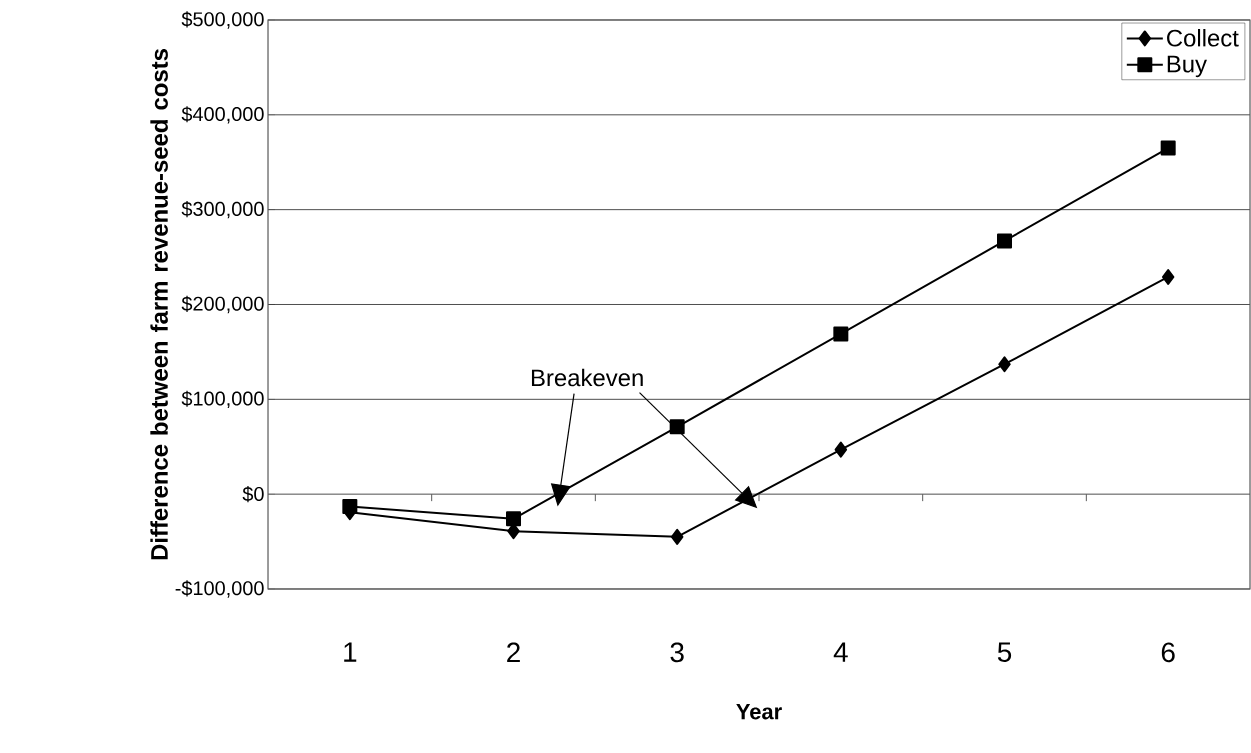 Image resolution: width=1251 pixels, height=753 pixels. I want to click on y-tick-label: $400,000, so click(222, 115).